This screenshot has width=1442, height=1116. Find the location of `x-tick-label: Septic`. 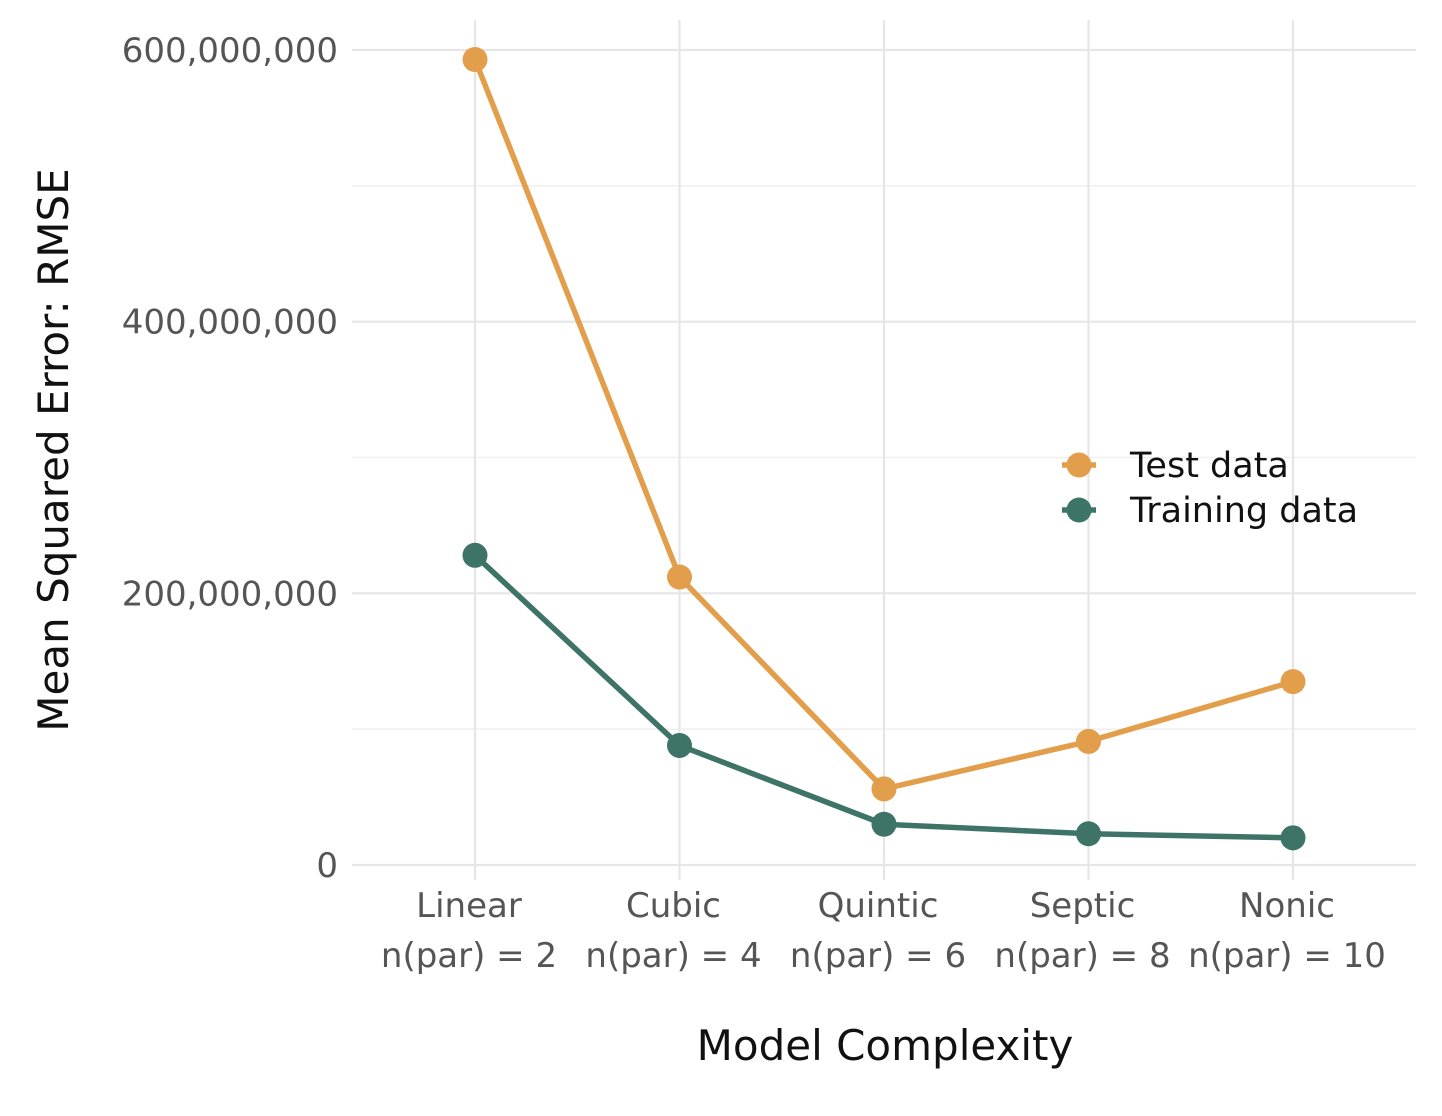

x-tick-label: Septic is located at coordinates (1083, 906).